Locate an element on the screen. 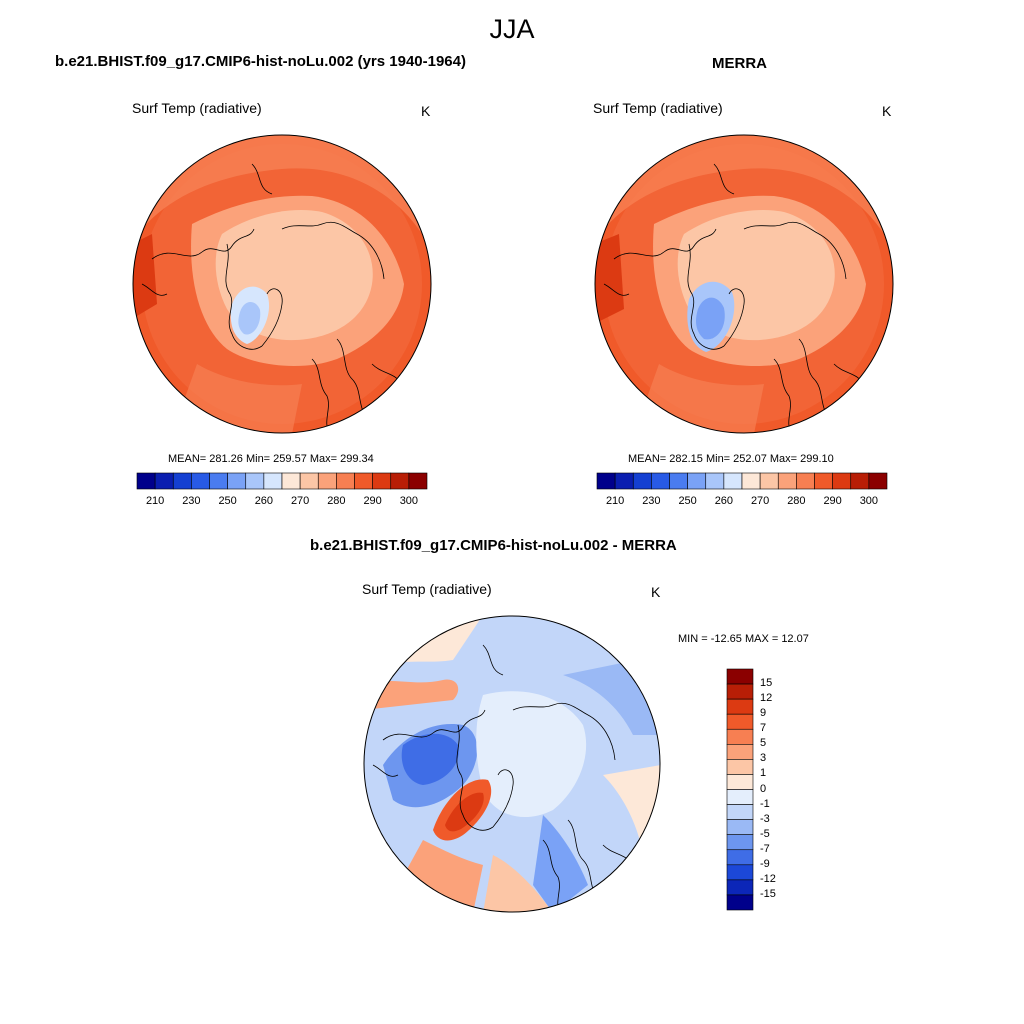  panel-2-title: MERRA is located at coordinates (739, 63).